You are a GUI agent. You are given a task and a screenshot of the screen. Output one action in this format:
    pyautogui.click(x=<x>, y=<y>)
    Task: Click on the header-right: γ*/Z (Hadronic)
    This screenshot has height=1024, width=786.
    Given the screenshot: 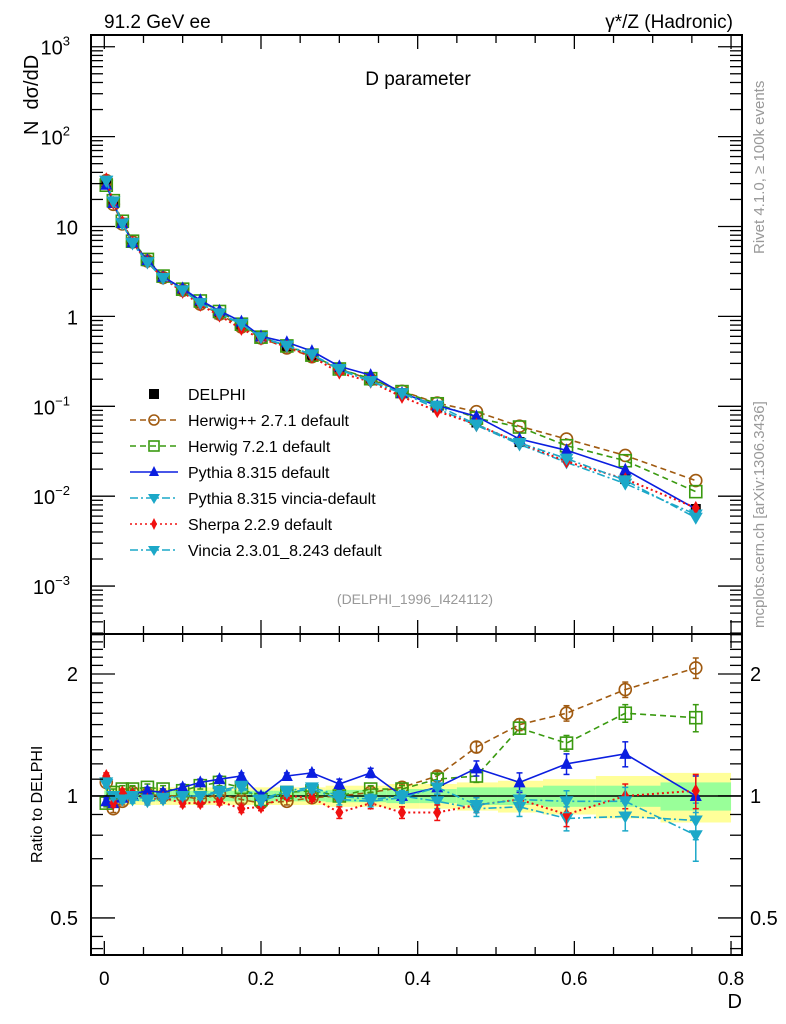 What is the action you would take?
    pyautogui.click(x=669, y=22)
    